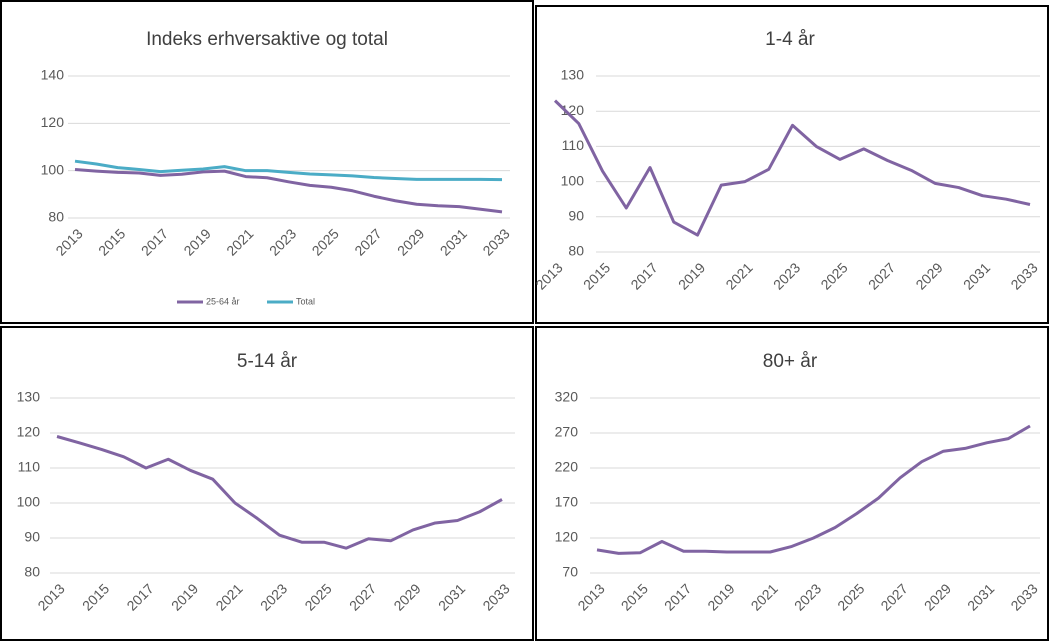 The image size is (1050, 641). What do you see at coordinates (567, 502) in the screenshot?
I see `y-tick-label: 170` at bounding box center [567, 502].